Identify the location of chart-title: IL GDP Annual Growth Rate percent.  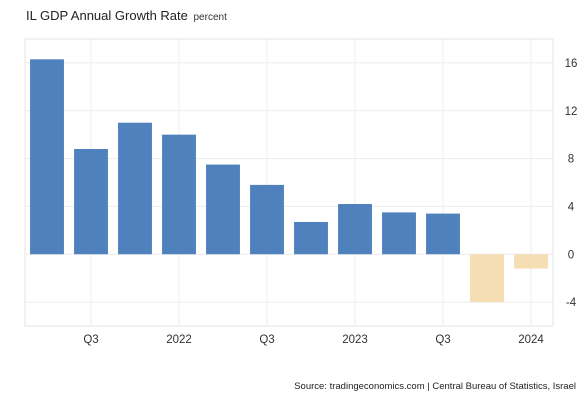
(126, 15).